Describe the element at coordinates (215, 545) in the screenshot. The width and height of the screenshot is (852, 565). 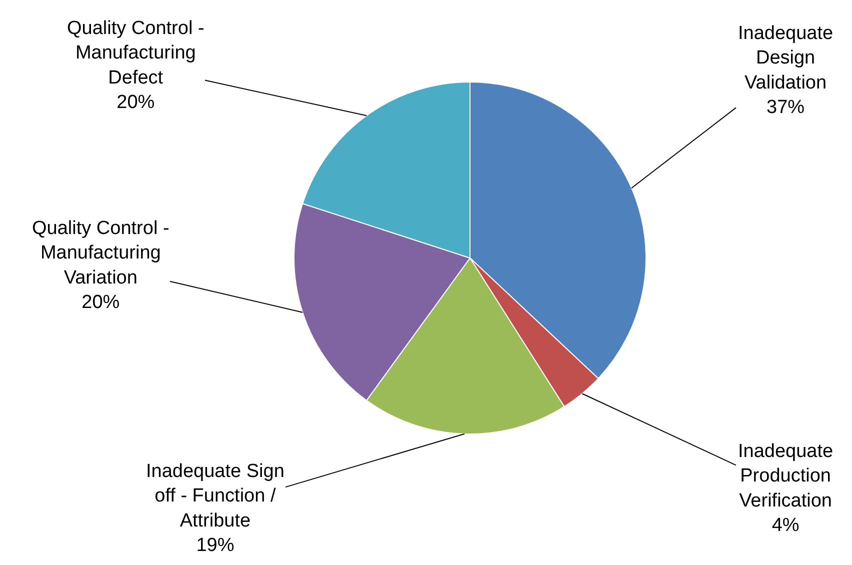
I see `data-label: 19%` at that location.